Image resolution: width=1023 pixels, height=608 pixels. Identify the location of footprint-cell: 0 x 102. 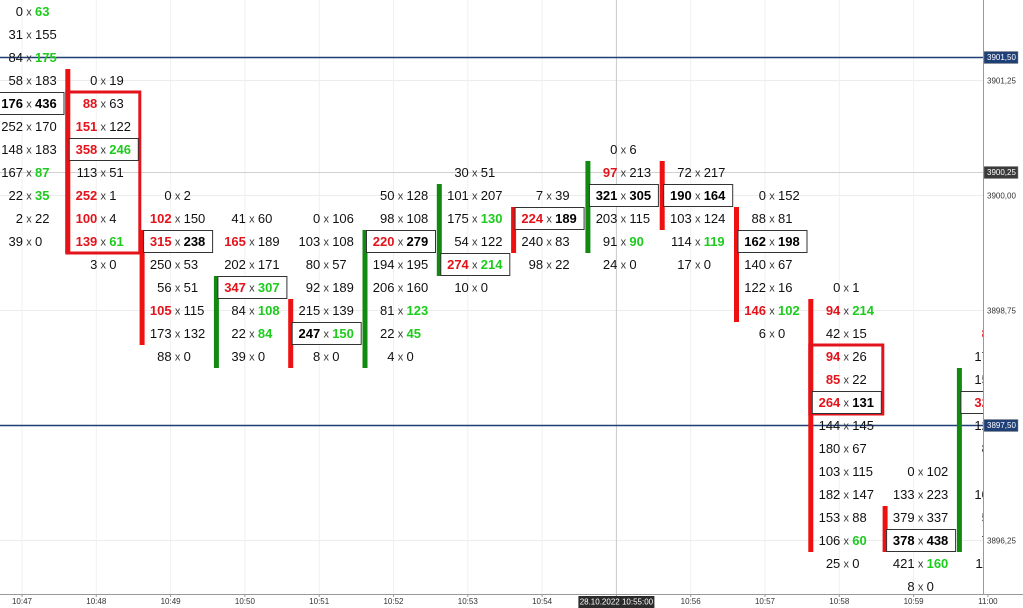
(927, 471).